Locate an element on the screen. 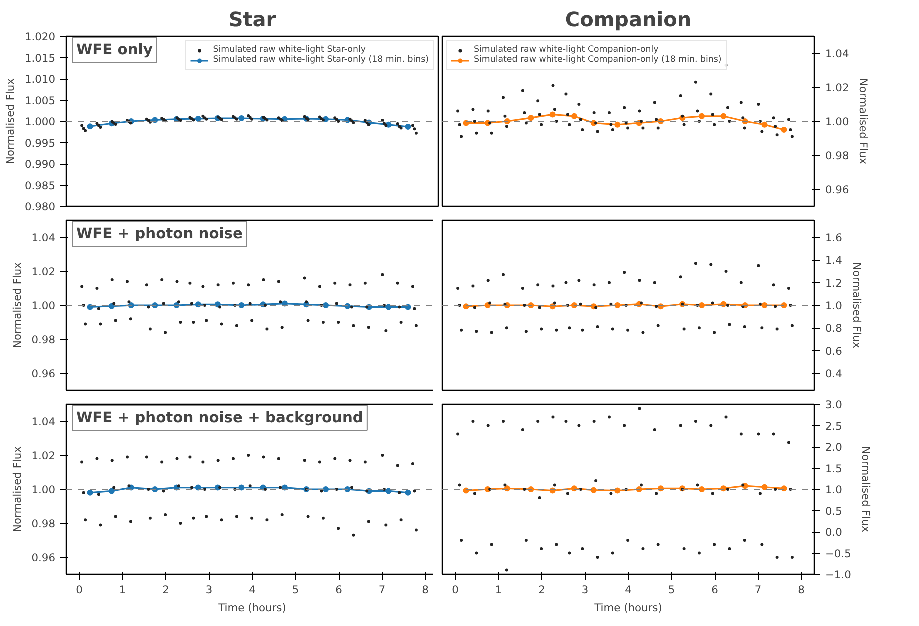 This screenshot has width=919, height=626. legend-label: Simulated raw white-light Star-only is located at coordinates (289, 50).